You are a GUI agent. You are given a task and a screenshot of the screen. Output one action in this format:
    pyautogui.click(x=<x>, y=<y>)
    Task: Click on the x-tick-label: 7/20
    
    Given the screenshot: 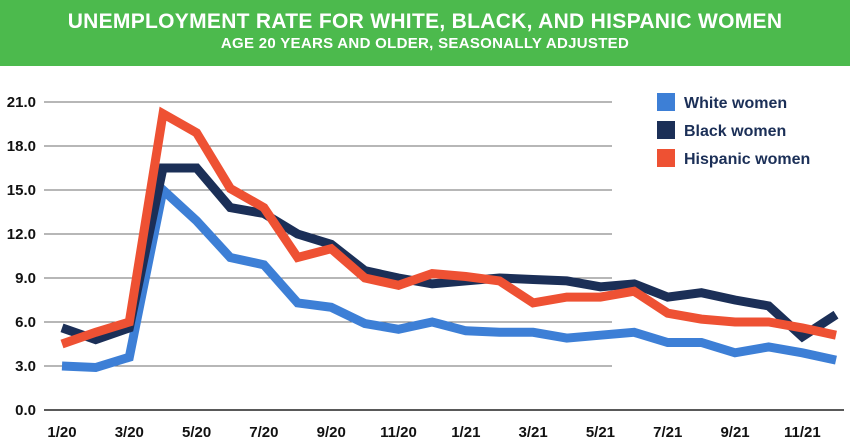 What is the action you would take?
    pyautogui.click(x=263, y=432)
    